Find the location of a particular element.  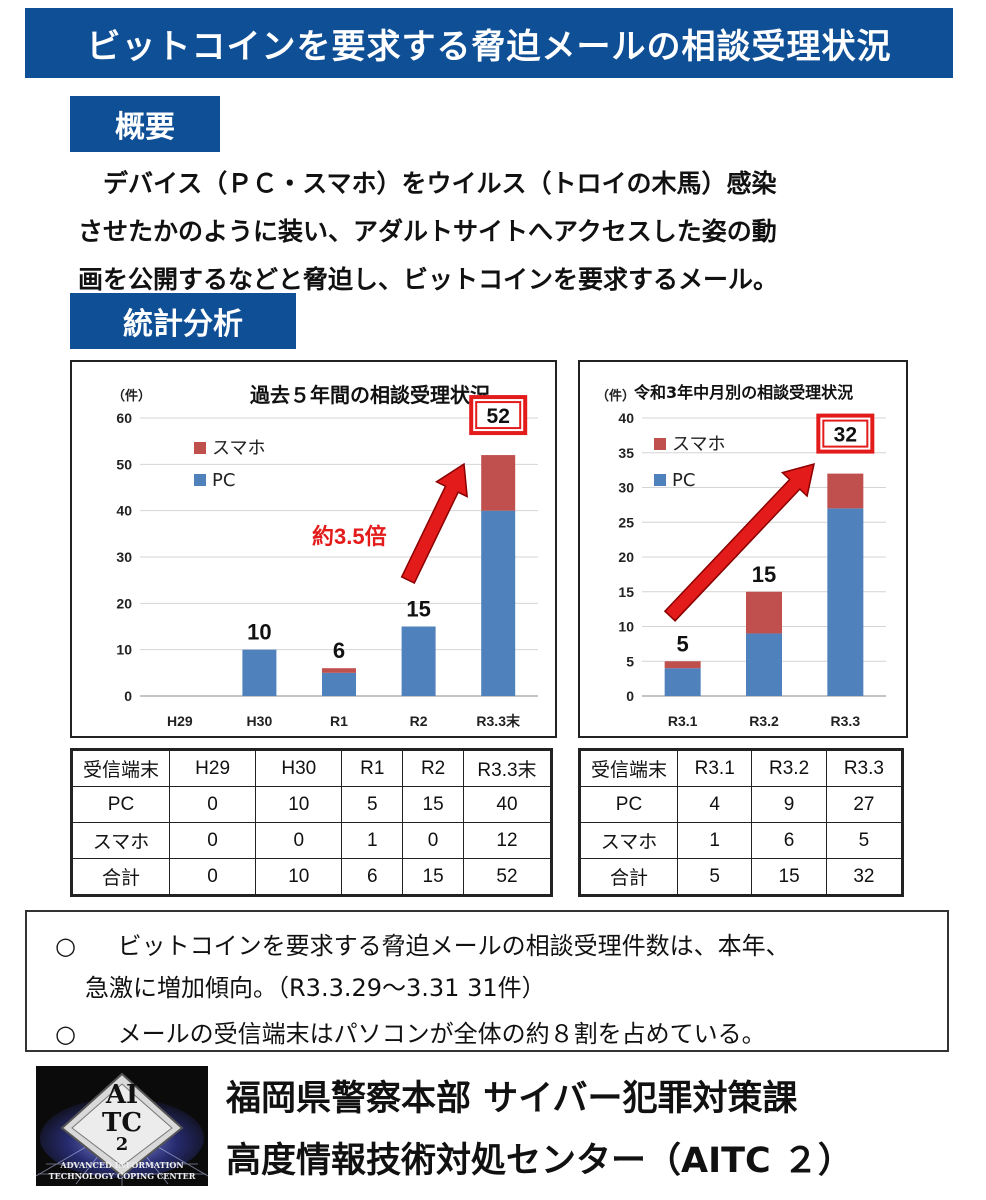

y-tick-label: 35 is located at coordinates (626, 453).